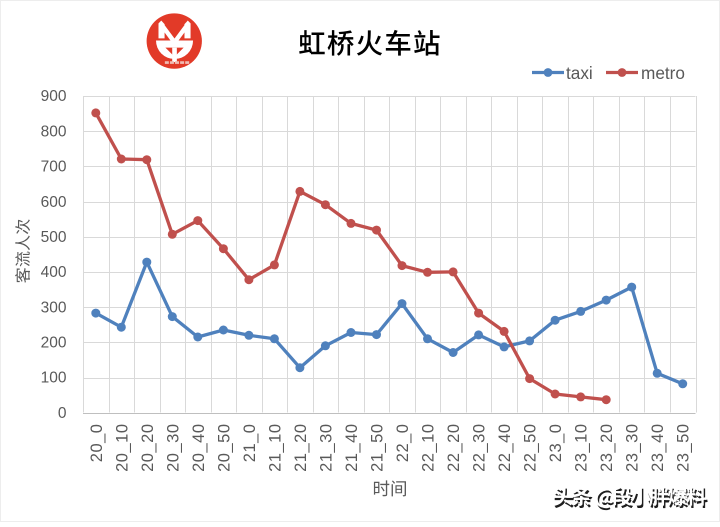 The image size is (720, 527). I want to click on svg-text: 21_40, so click(352, 448).